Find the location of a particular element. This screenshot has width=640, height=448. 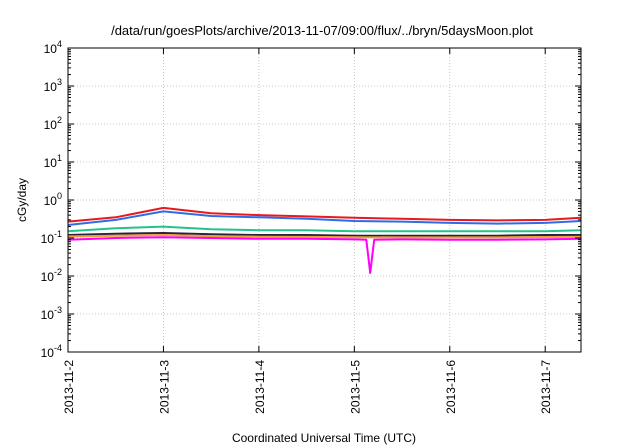

x-tick-label: 2013-11-2 is located at coordinates (69, 387).